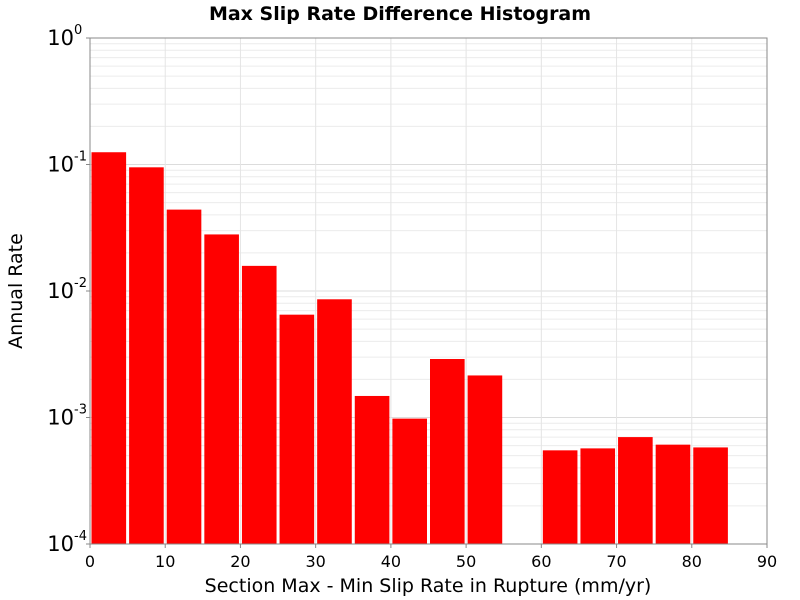  Describe the element at coordinates (616, 561) in the screenshot. I see `x-tick-label: 70` at that location.